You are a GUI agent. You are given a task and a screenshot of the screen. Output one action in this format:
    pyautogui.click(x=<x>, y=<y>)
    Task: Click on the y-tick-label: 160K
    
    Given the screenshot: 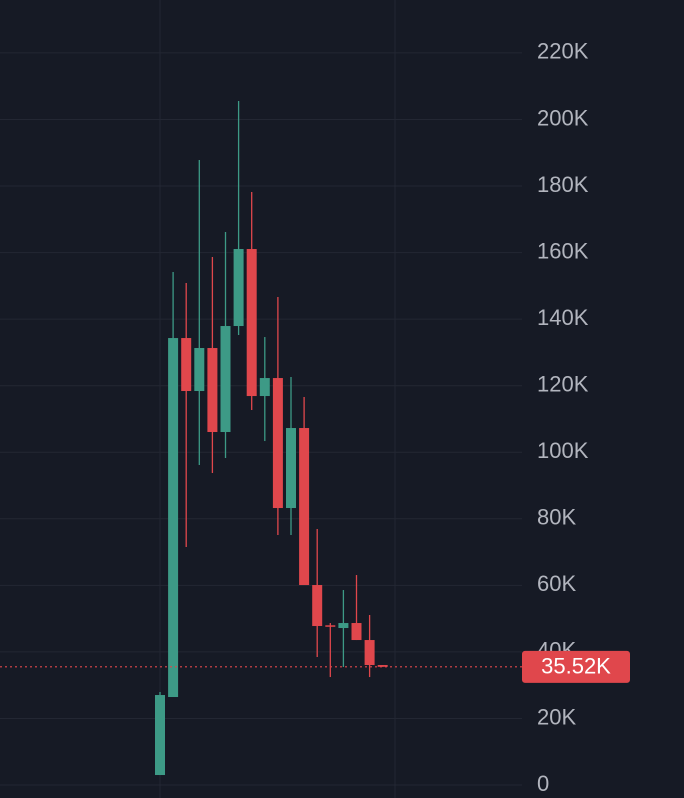 What is the action you would take?
    pyautogui.click(x=563, y=250)
    